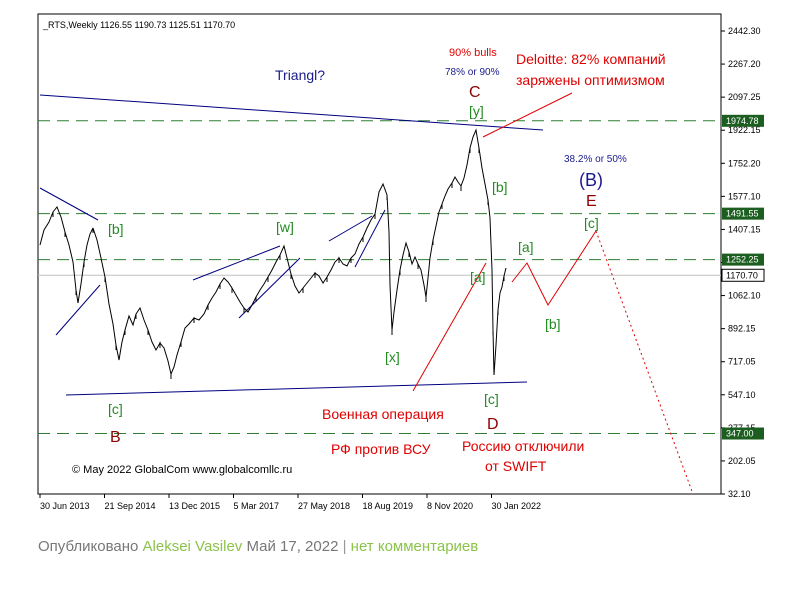 The width and height of the screenshot is (802, 590). Describe the element at coordinates (740, 434) in the screenshot. I see `level-label: 347.00` at that location.